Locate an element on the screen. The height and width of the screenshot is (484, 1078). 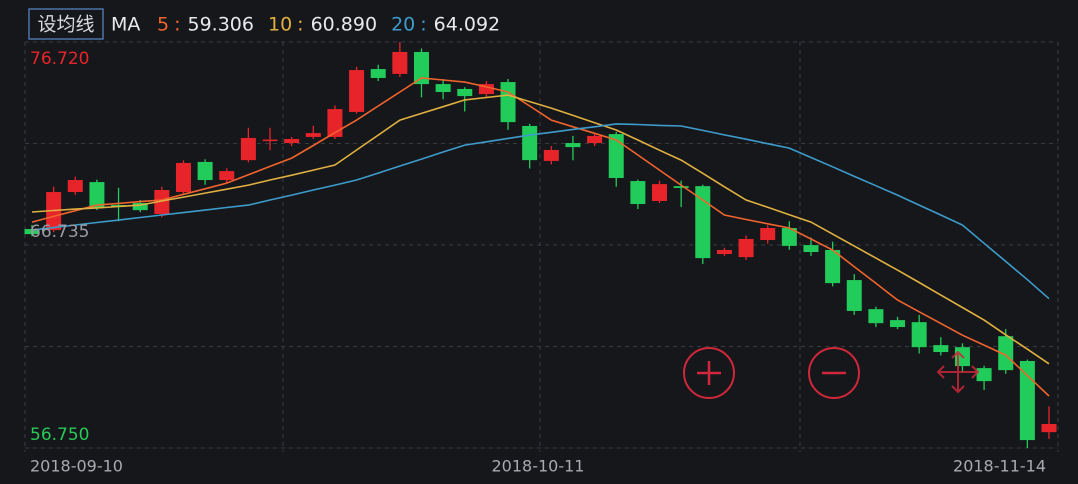
y-tick-label: 66.735 is located at coordinates (59, 232).